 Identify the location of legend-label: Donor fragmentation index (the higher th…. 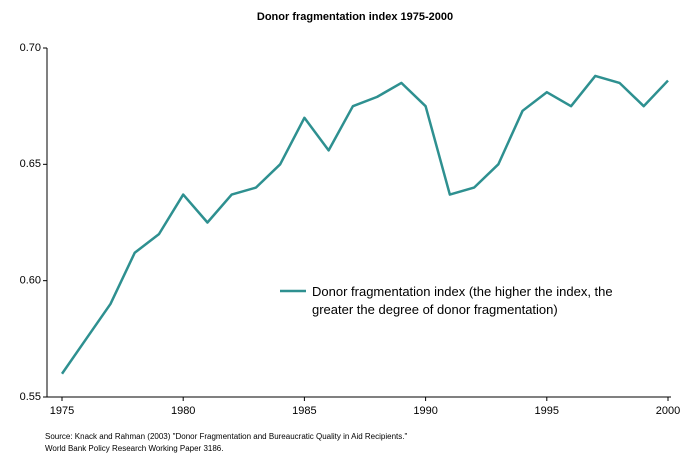
(462, 300).